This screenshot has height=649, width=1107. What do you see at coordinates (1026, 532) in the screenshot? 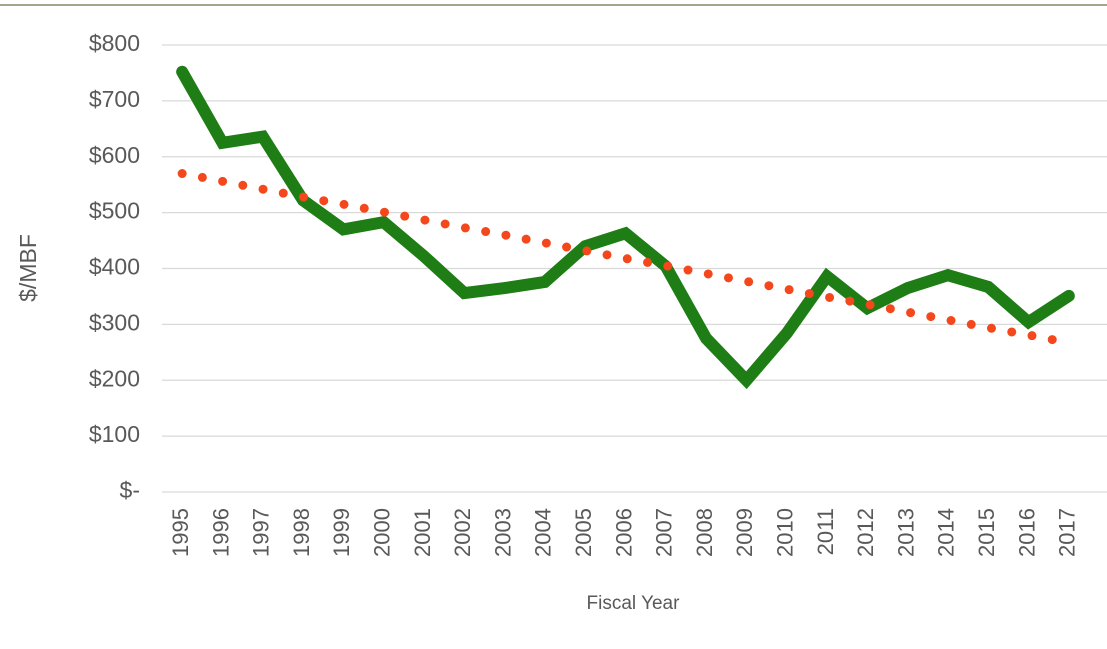
I see `x-tick-label: 2016` at bounding box center [1026, 532].